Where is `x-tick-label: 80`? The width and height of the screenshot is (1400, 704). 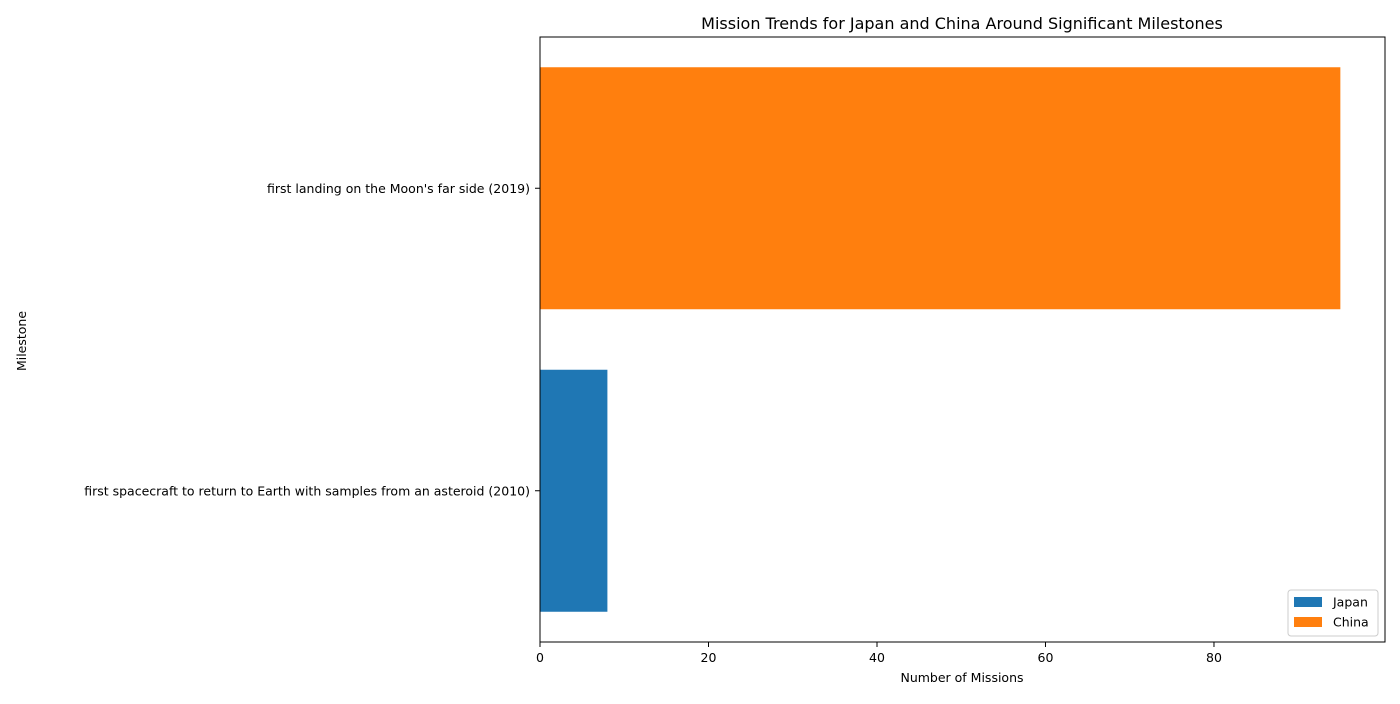
x-tick-label: 80 is located at coordinates (1214, 657).